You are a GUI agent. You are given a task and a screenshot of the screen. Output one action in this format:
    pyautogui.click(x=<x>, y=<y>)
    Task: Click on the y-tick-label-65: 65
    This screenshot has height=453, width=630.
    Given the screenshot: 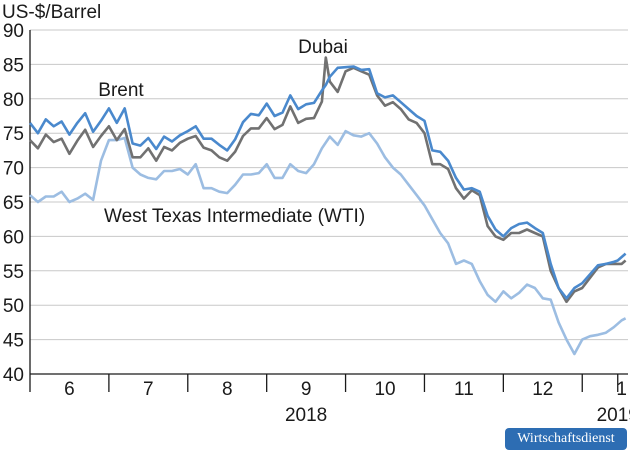 What is the action you would take?
    pyautogui.click(x=13, y=203)
    